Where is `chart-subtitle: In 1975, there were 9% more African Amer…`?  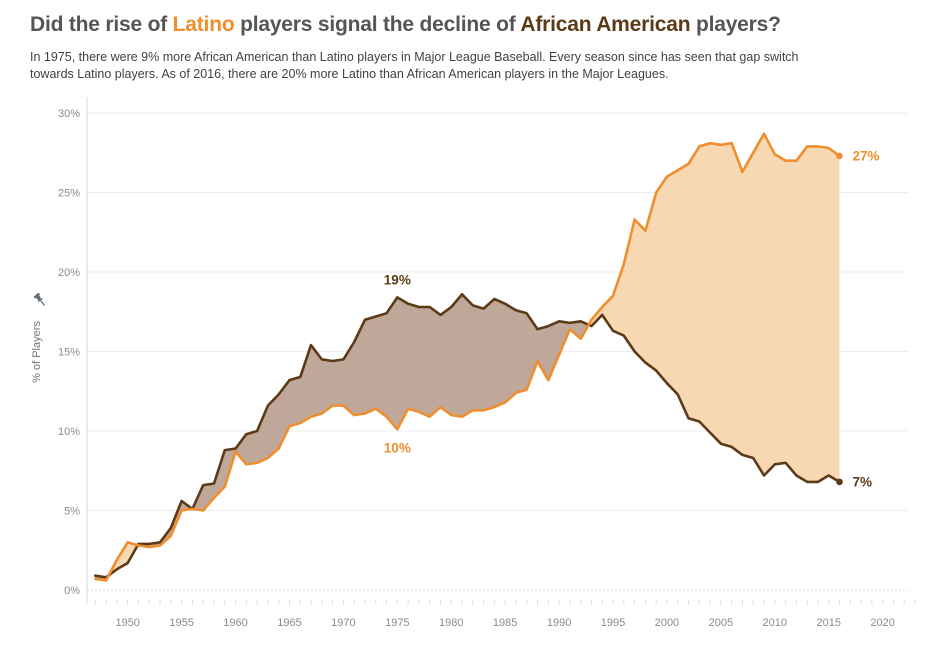 chart-subtitle: In 1975, there were 9% more African Amer… is located at coordinates (470, 66).